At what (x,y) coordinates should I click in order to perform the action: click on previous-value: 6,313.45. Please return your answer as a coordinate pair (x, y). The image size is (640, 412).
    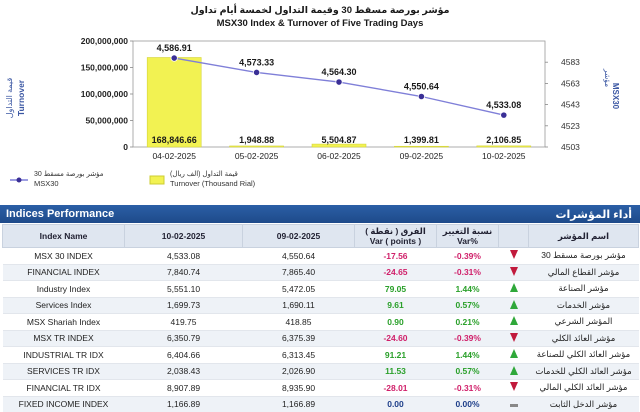
    Looking at the image, I should click on (298, 354).